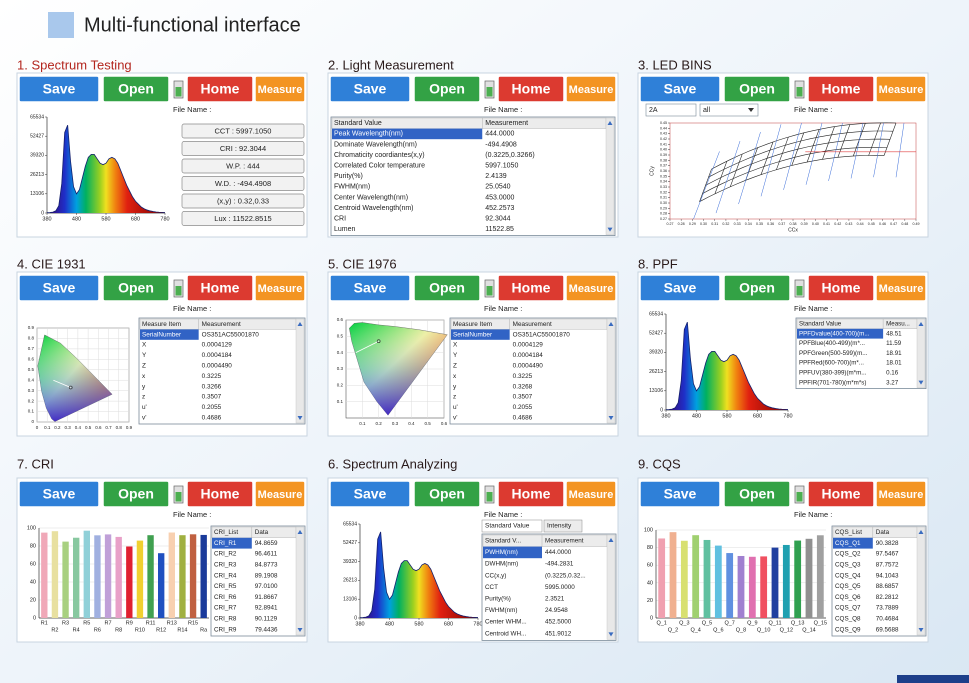  I want to click on table-cell: CRI_R6, so click(225, 597).